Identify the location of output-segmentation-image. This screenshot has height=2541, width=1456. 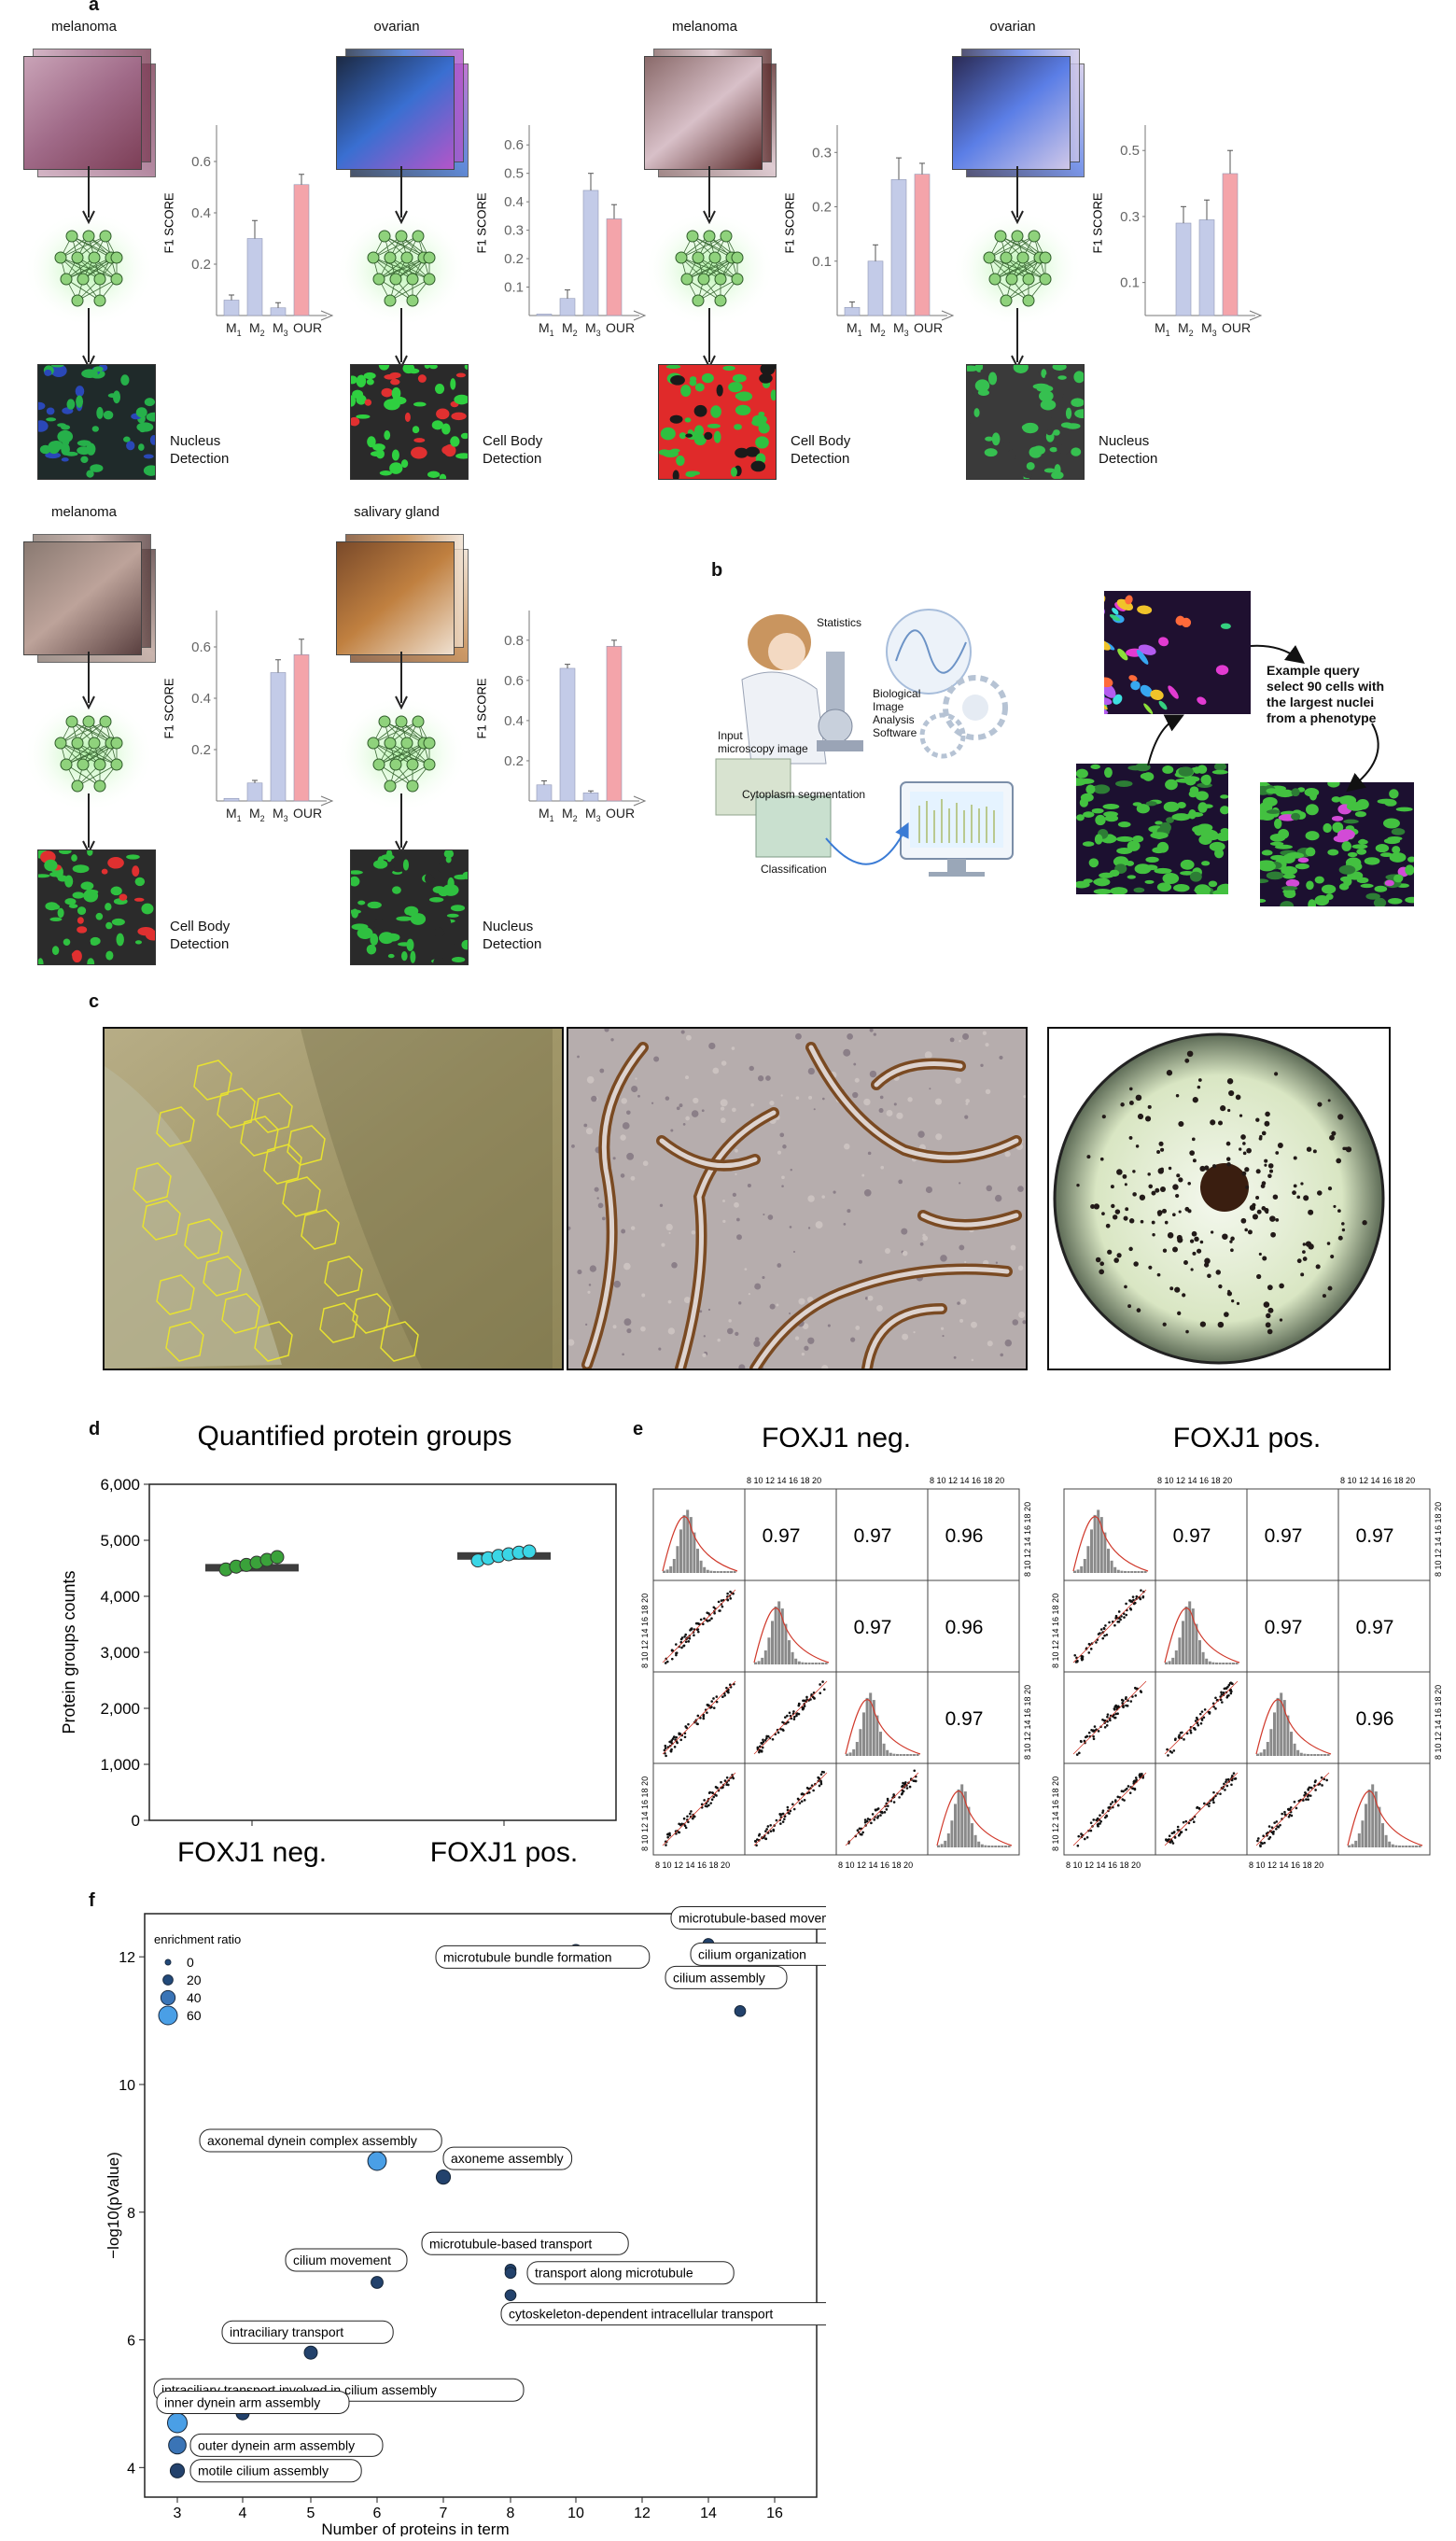
(409, 422).